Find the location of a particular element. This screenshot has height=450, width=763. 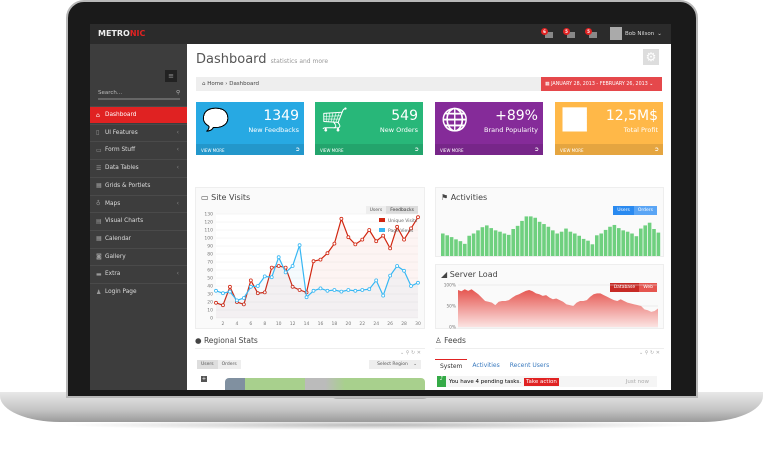

web-button: Web is located at coordinates (648, 287).